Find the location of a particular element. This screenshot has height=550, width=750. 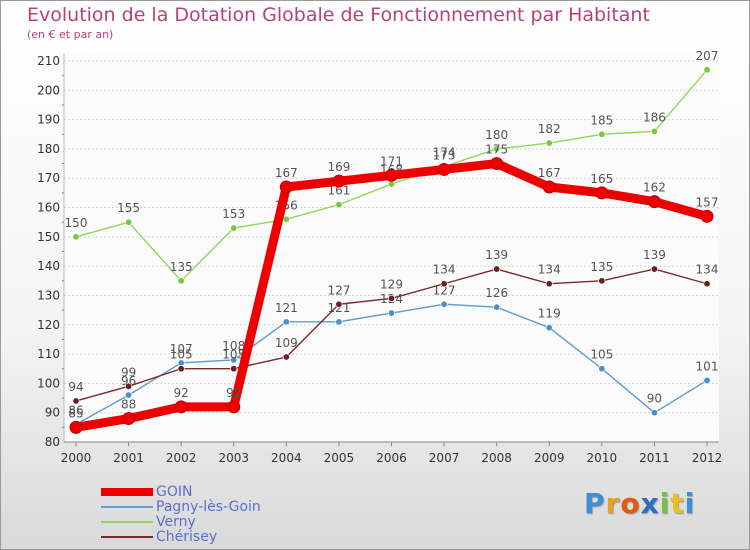

logo-letter: x is located at coordinates (650, 503).